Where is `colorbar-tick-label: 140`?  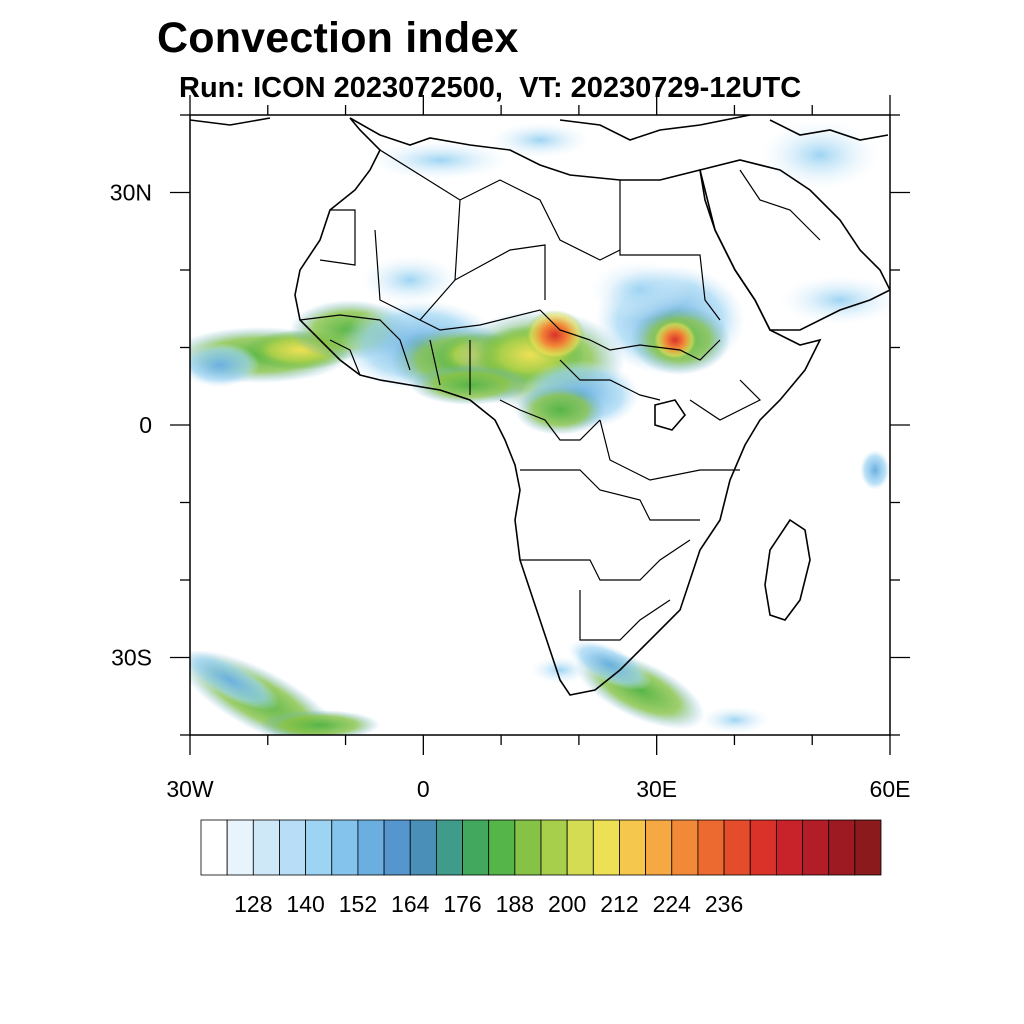 colorbar-tick-label: 140 is located at coordinates (305, 904).